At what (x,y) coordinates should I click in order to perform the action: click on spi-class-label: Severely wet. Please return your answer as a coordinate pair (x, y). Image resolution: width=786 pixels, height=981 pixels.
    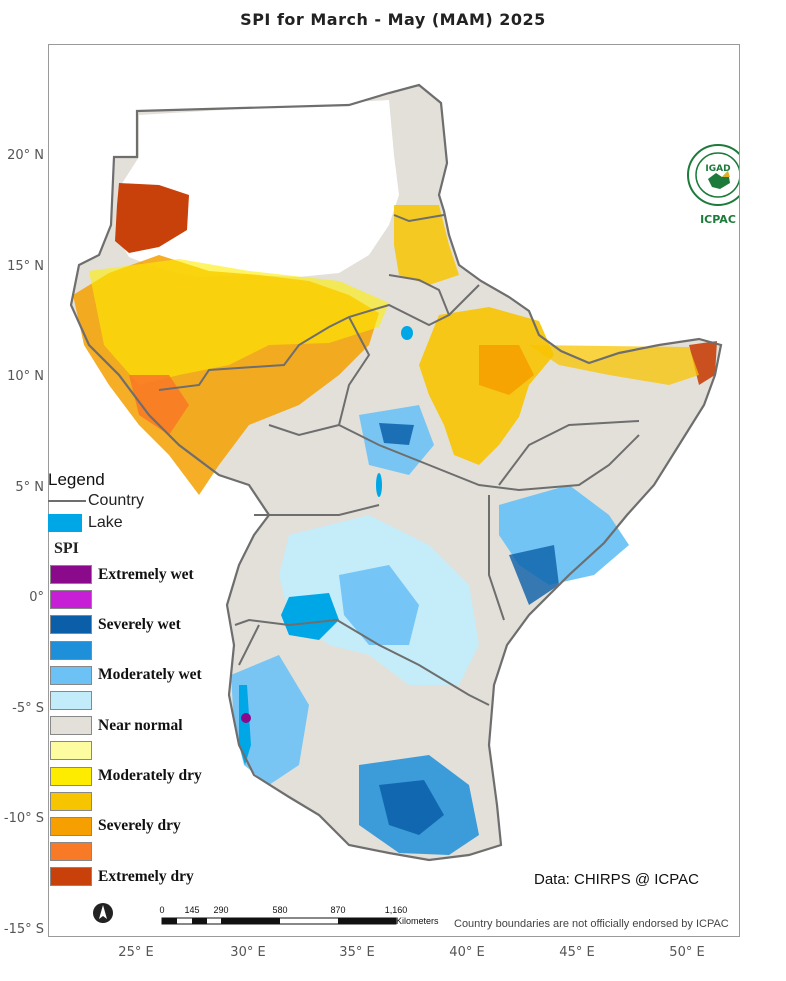
    Looking at the image, I should click on (139, 624).